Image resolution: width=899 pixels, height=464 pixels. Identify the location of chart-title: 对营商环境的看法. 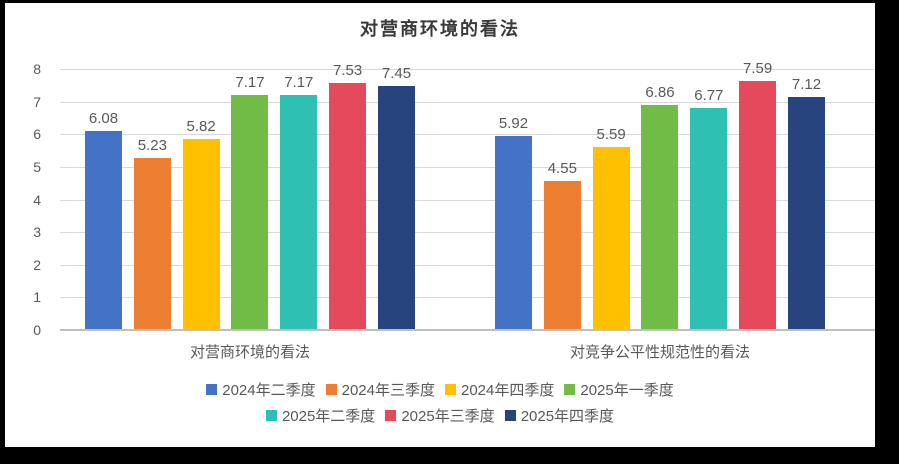
(440, 29).